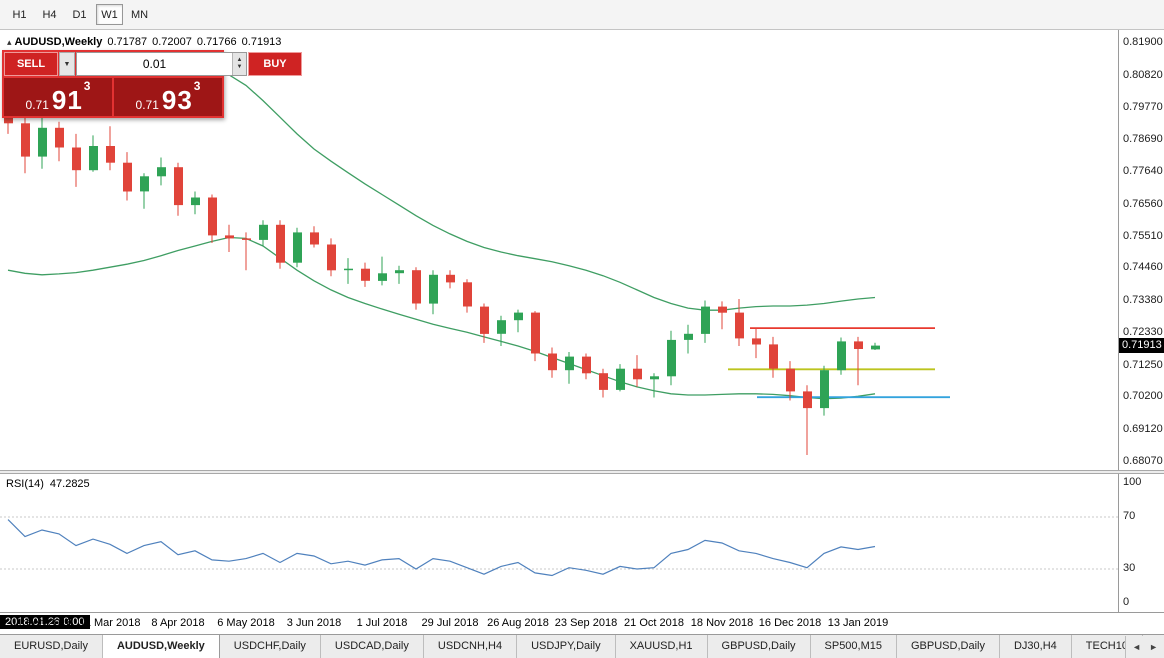 This screenshot has width=1164, height=658. Describe the element at coordinates (178, 623) in the screenshot. I see `time-axis-label: 8 Apr 2018` at that location.